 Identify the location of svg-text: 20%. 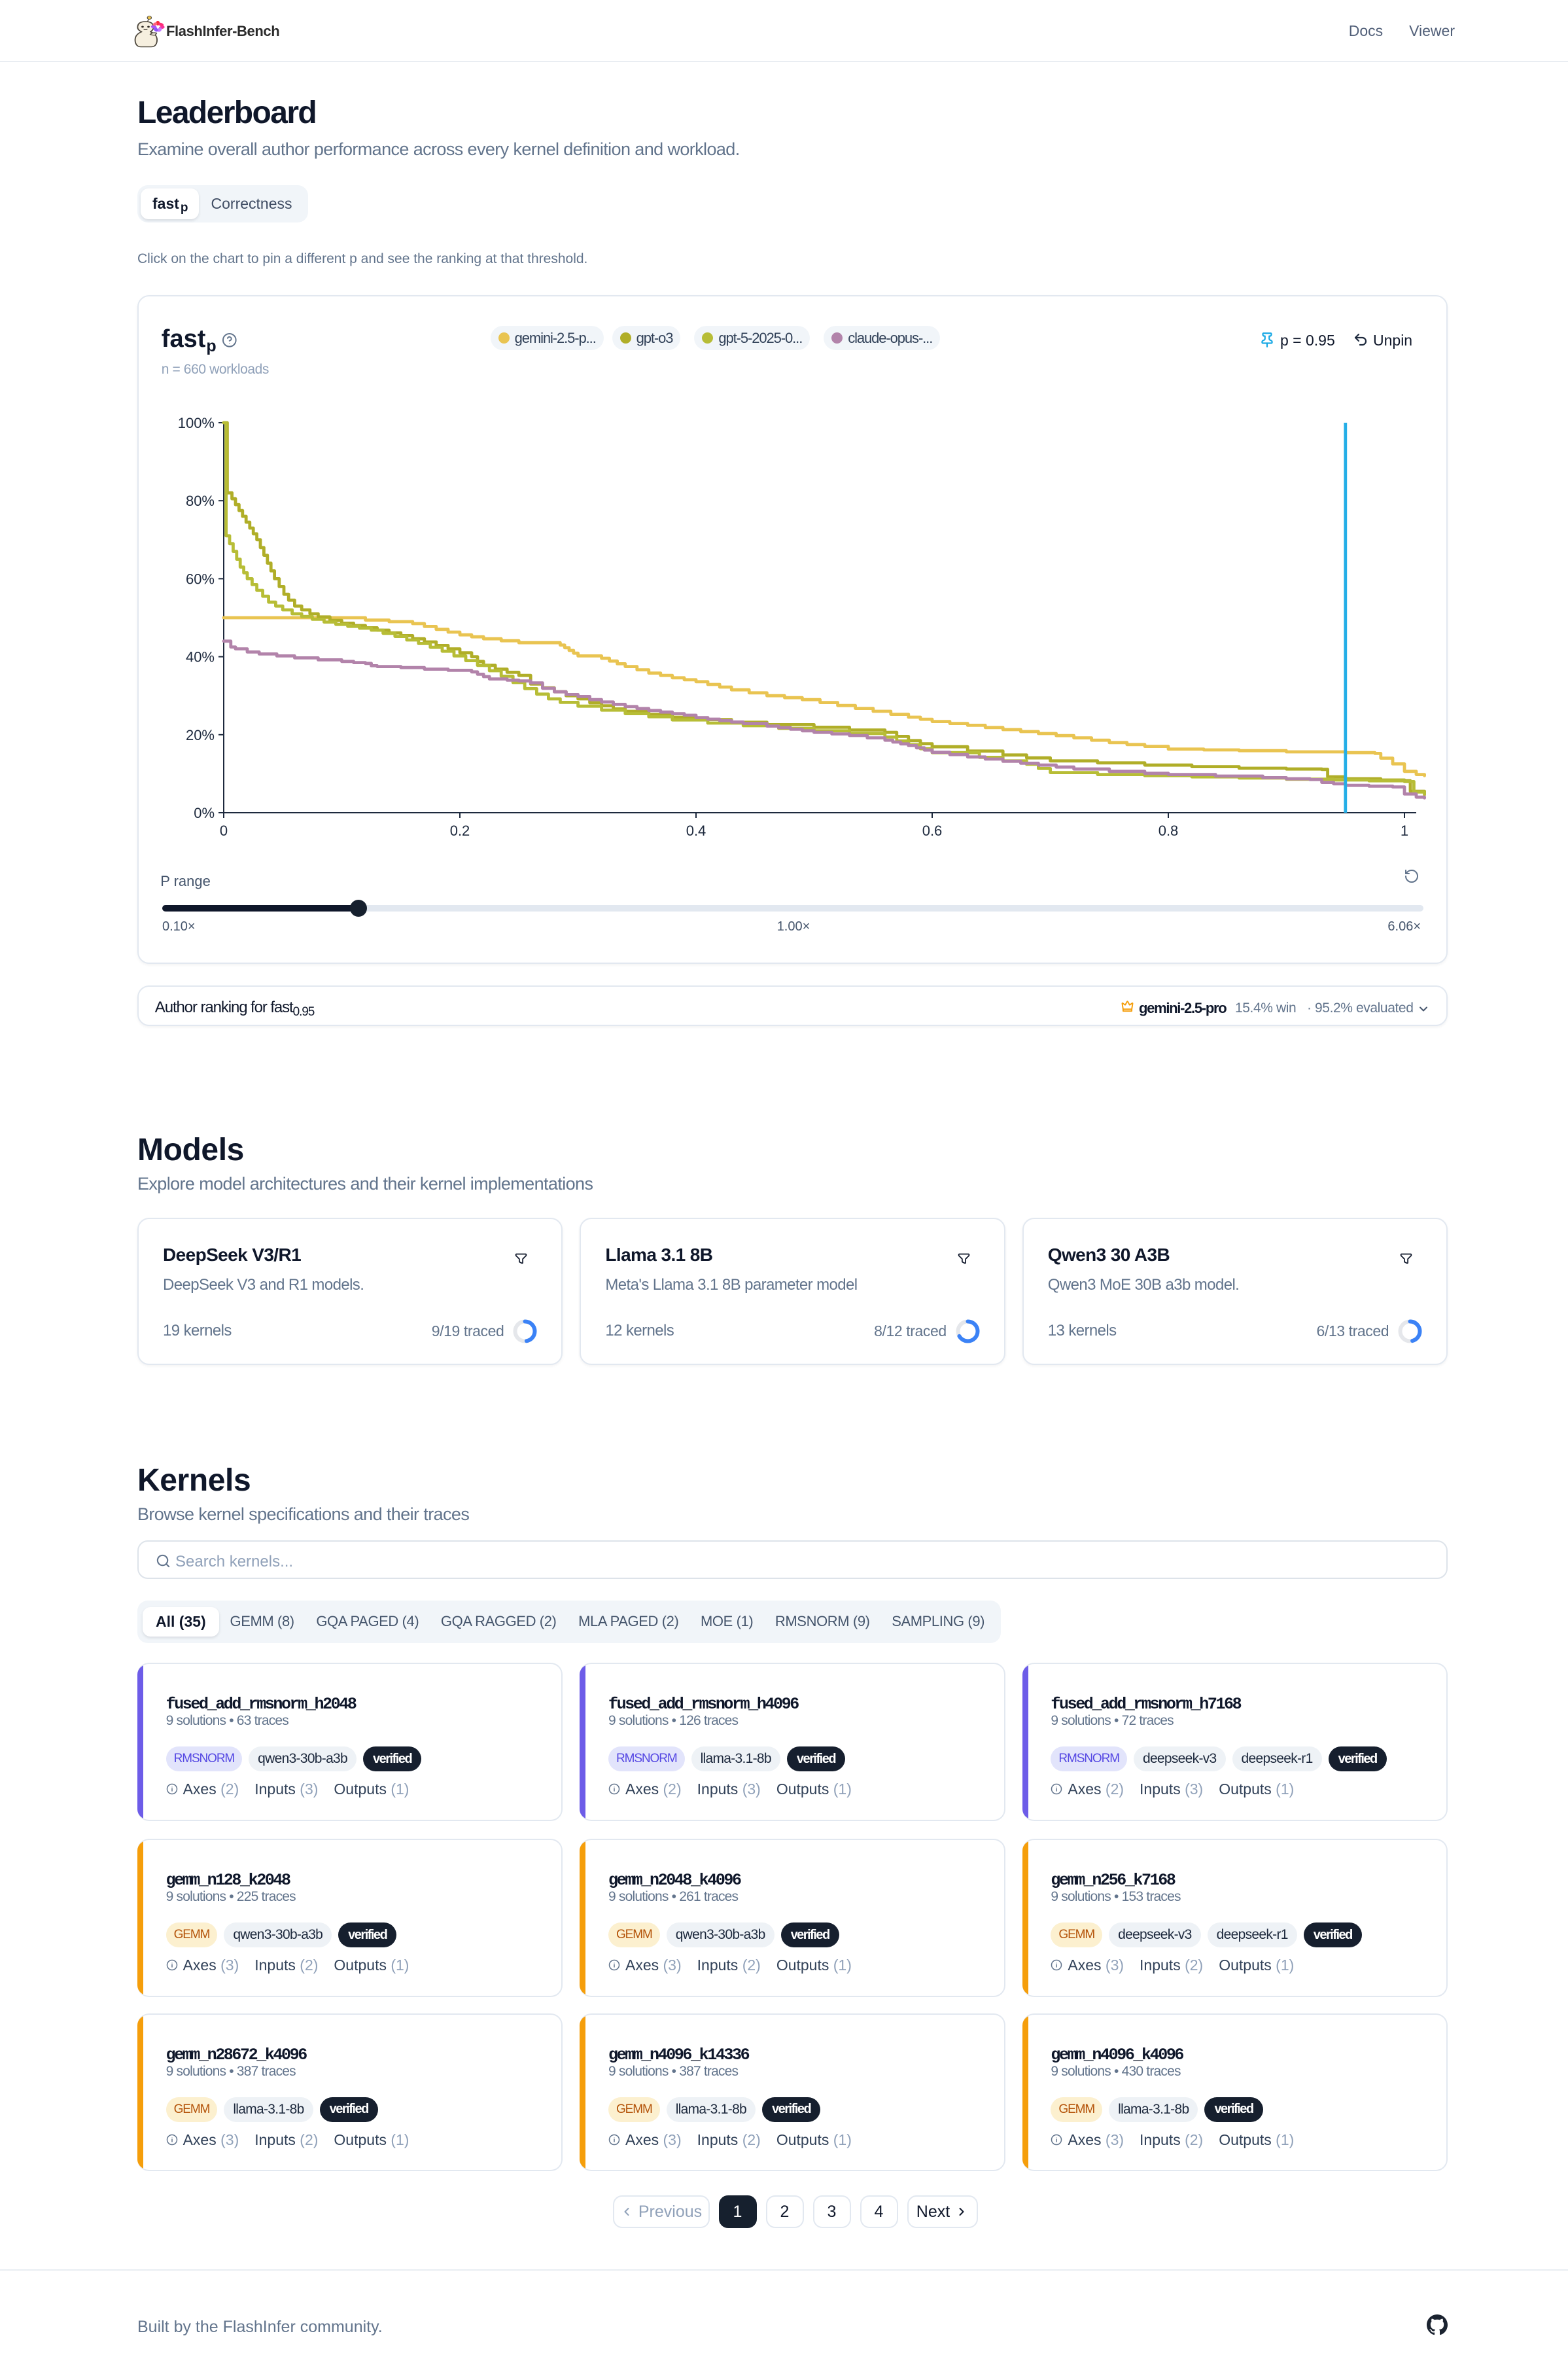
(200, 735).